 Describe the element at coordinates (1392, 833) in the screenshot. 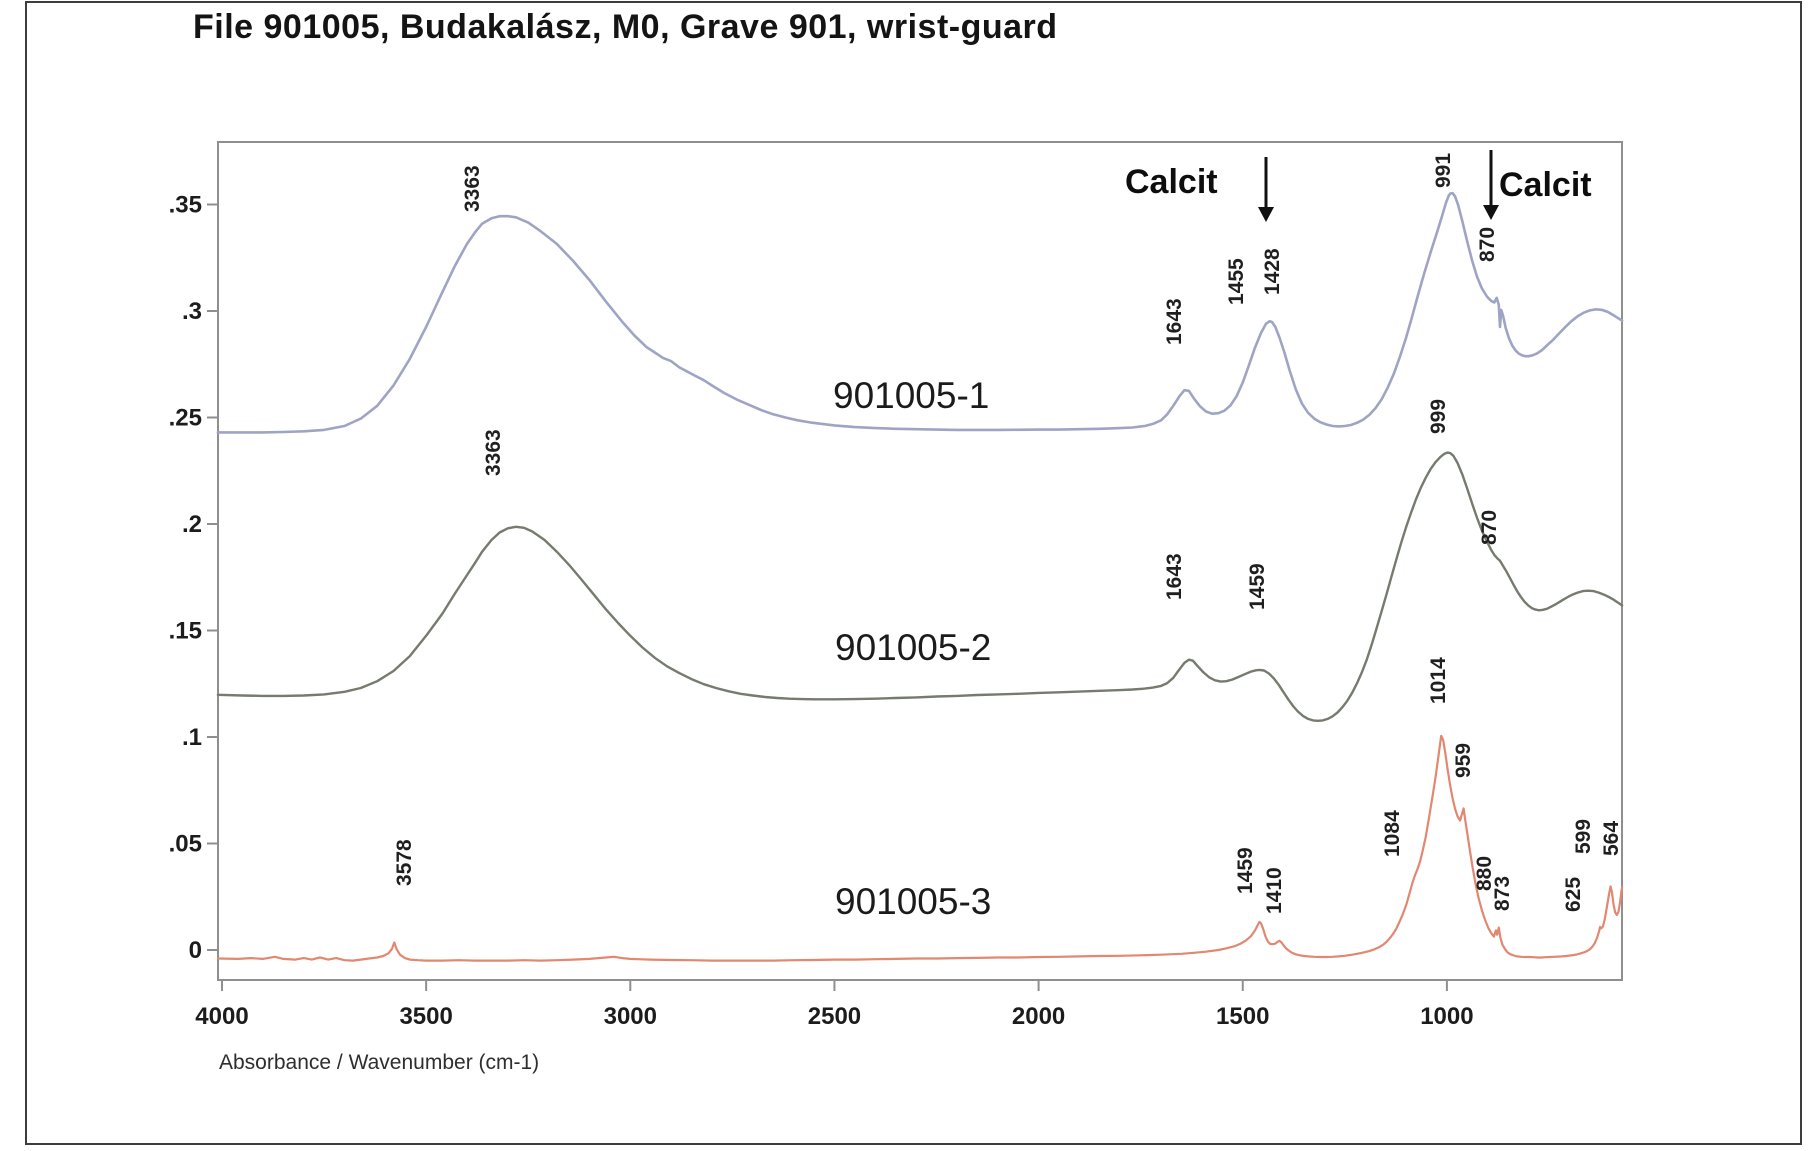

I see `peak-label-901005-3-1084: 1084` at that location.